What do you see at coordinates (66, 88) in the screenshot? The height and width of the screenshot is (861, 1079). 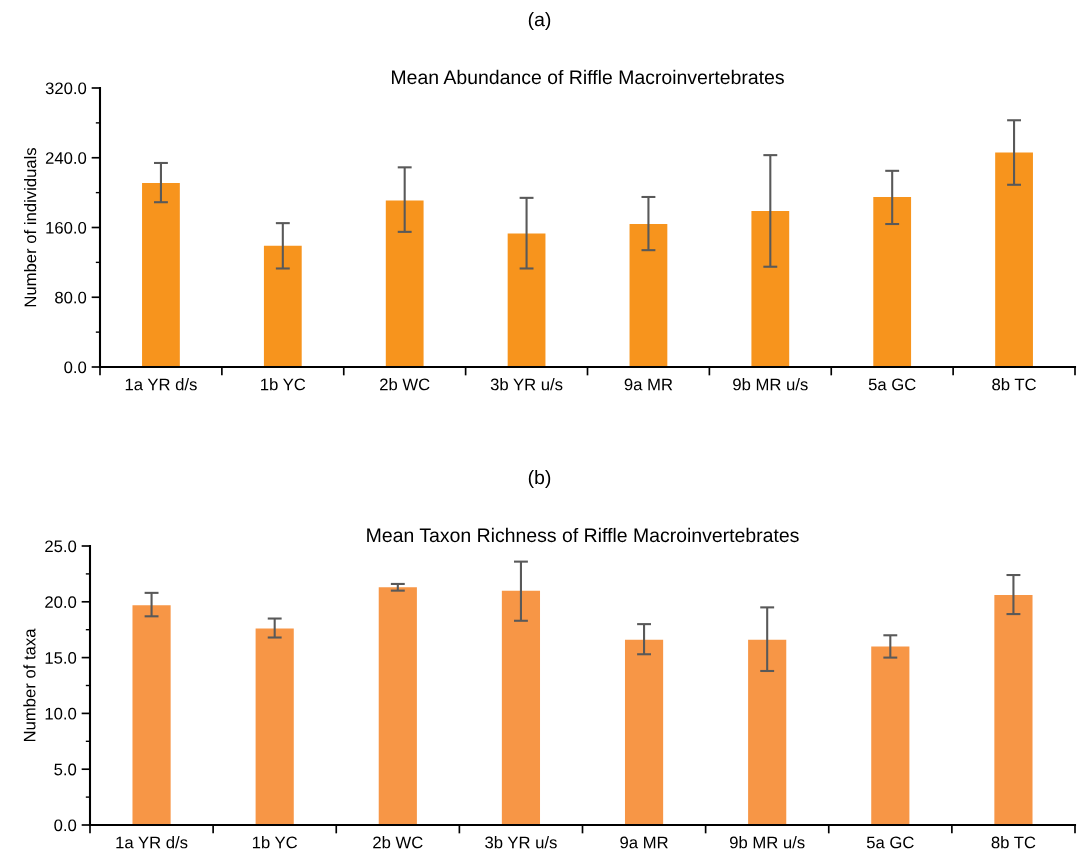 I see `y-tick-label: 320.0` at bounding box center [66, 88].